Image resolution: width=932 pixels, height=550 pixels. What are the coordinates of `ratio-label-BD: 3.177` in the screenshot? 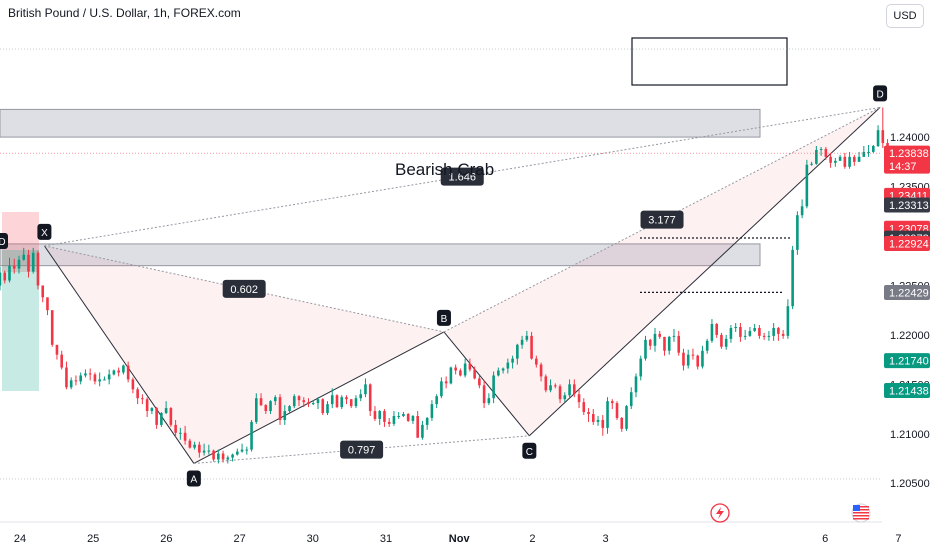 It's located at (662, 221).